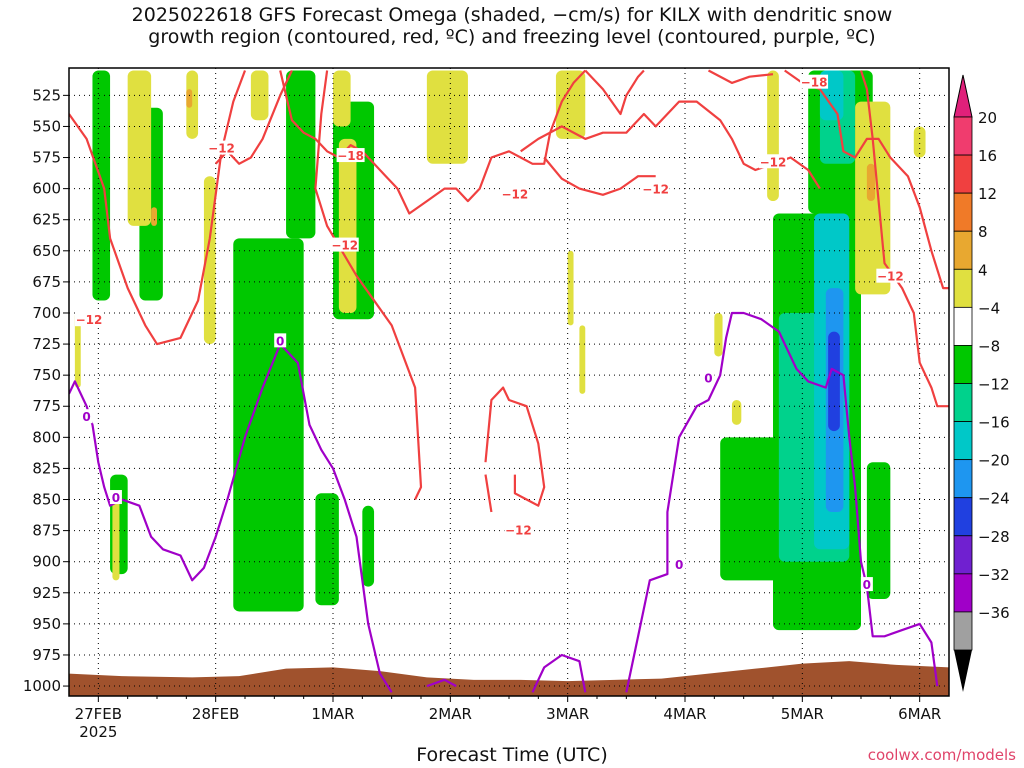 The image size is (1024, 768). I want to click on y-tick-label-850: 850, so click(46, 500).